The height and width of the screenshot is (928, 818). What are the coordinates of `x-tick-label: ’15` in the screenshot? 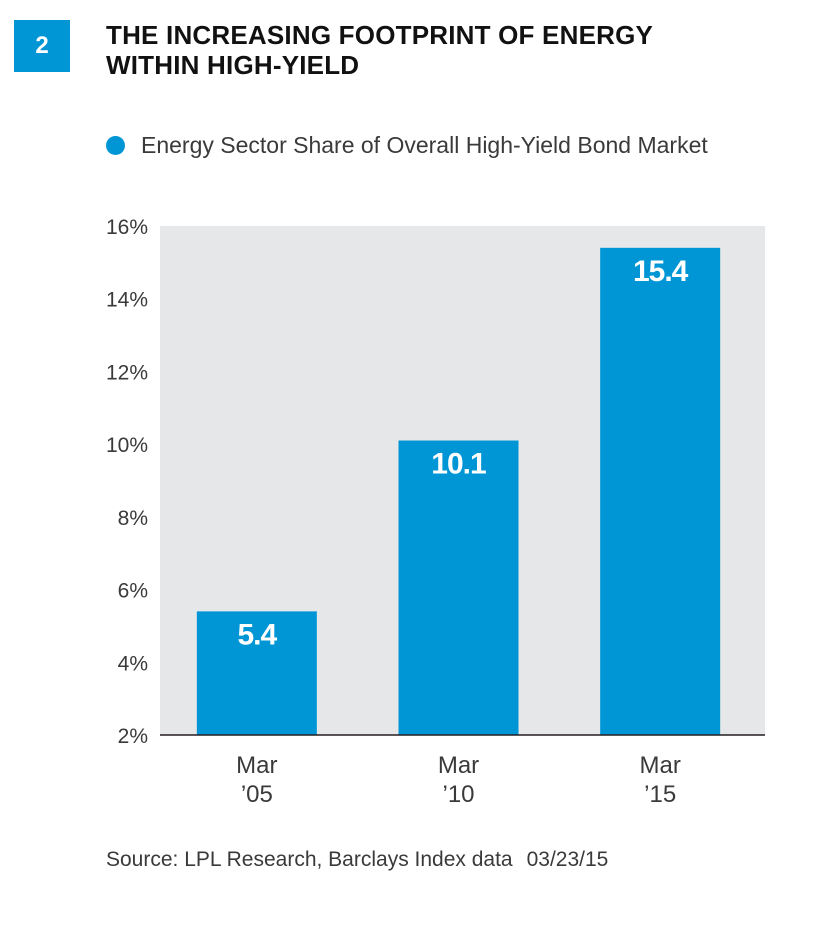 It's located at (660, 794).